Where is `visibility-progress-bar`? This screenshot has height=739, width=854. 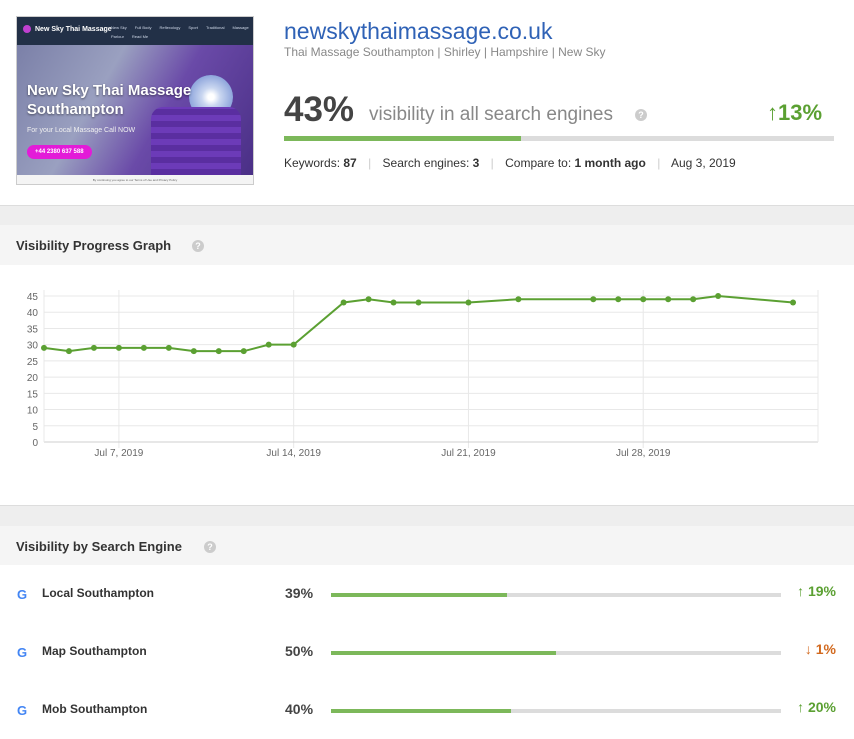
visibility-progress-bar is located at coordinates (559, 138).